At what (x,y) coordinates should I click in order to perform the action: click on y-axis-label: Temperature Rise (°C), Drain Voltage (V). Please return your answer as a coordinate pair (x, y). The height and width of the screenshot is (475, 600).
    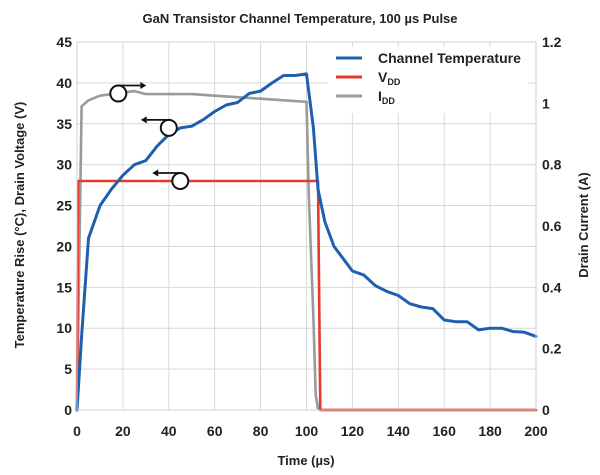
    Looking at the image, I should click on (19, 225).